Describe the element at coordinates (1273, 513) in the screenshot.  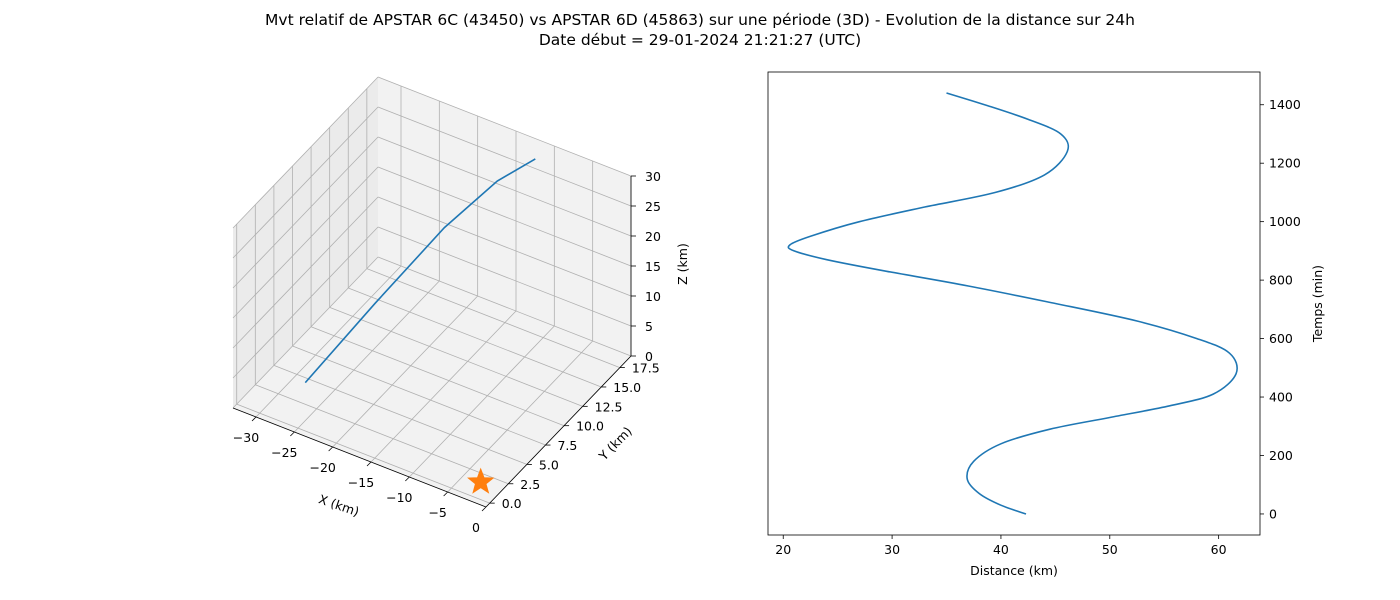
I see `y-tick-label: 0` at that location.